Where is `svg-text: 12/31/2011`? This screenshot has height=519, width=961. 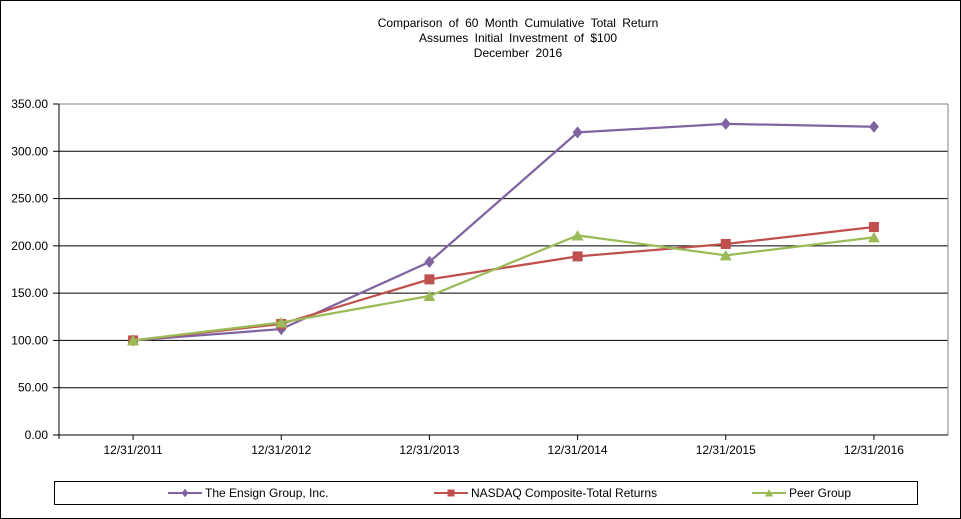
svg-text: 12/31/2011 is located at coordinates (132, 450).